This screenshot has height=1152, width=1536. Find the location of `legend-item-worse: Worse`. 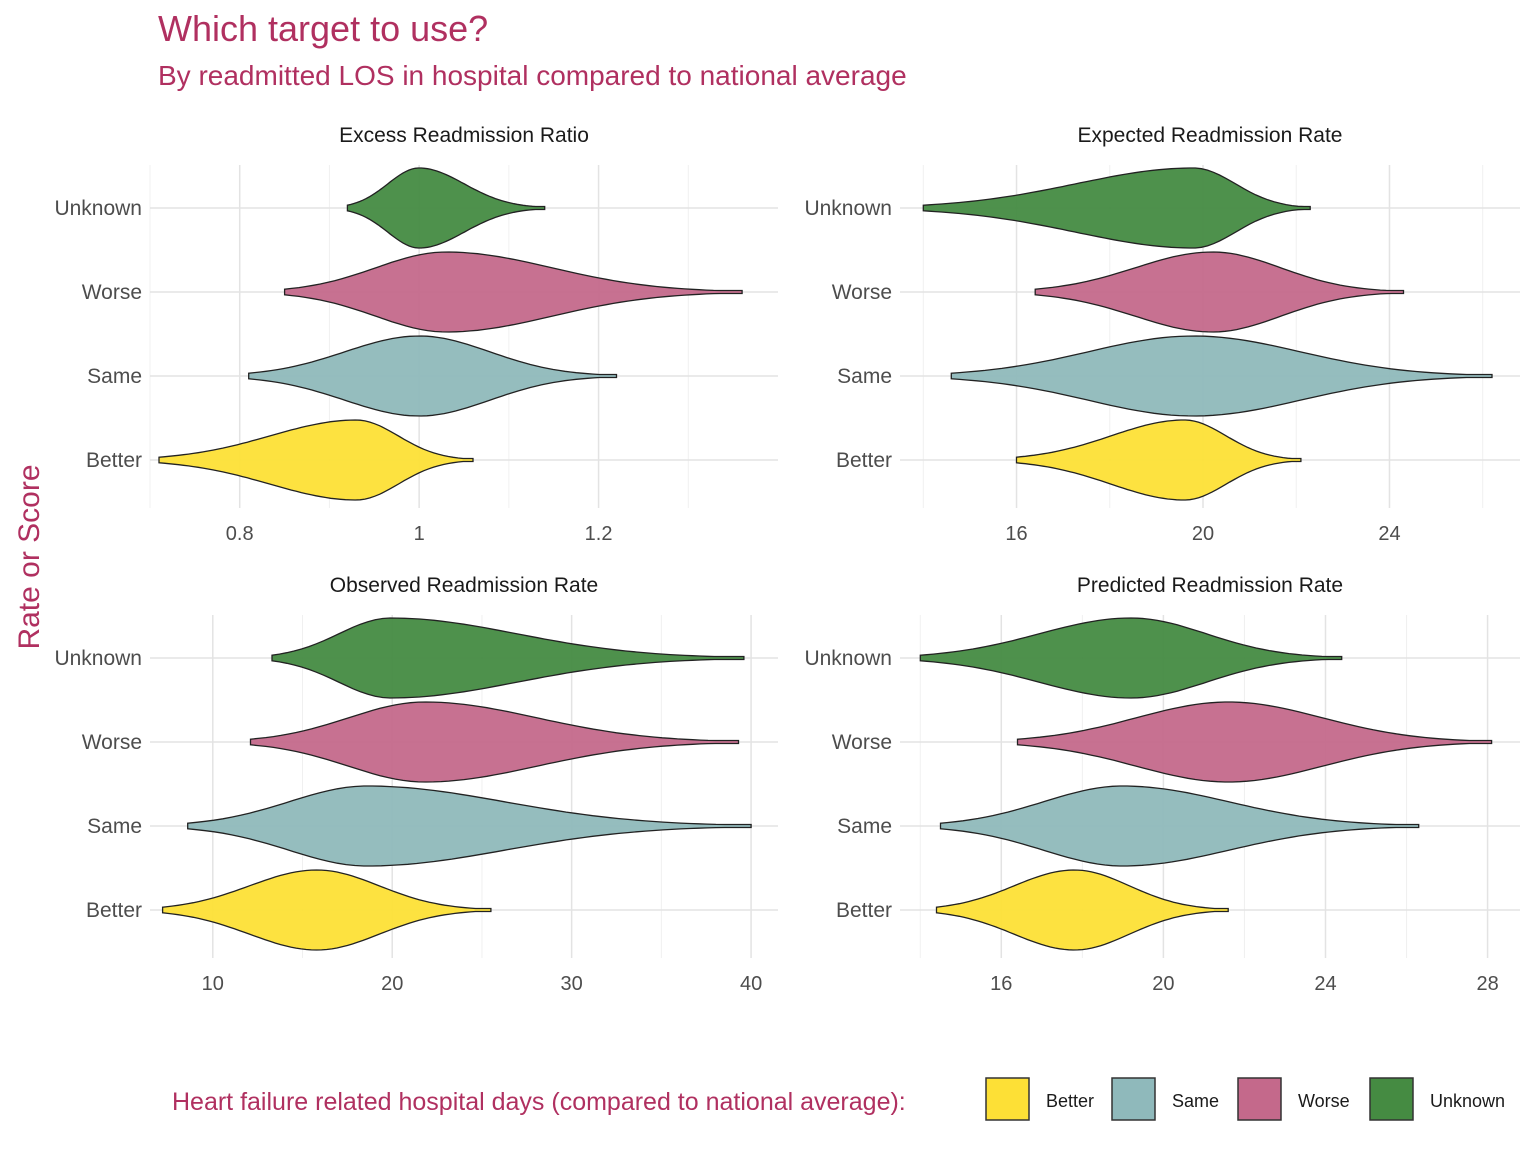

legend-item-worse: Worse is located at coordinates (1293, 1099).